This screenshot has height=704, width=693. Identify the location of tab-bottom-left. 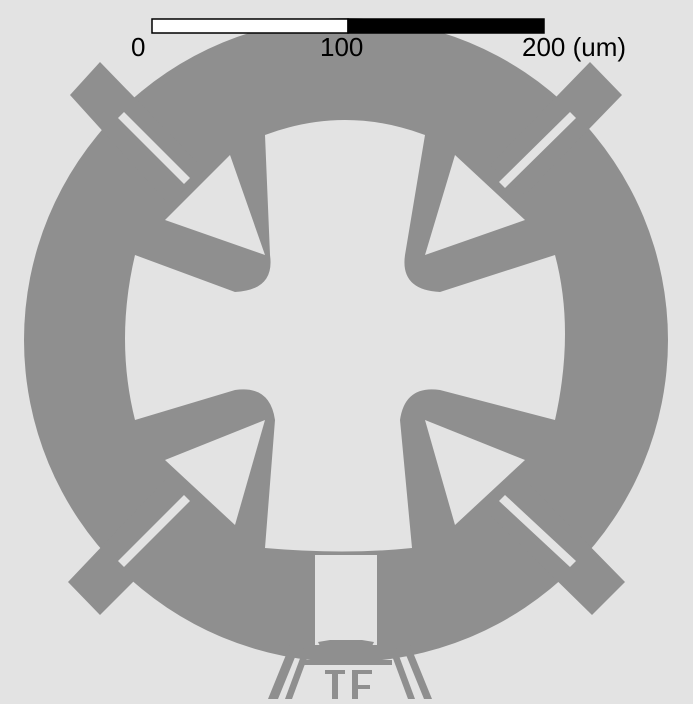
(134, 547).